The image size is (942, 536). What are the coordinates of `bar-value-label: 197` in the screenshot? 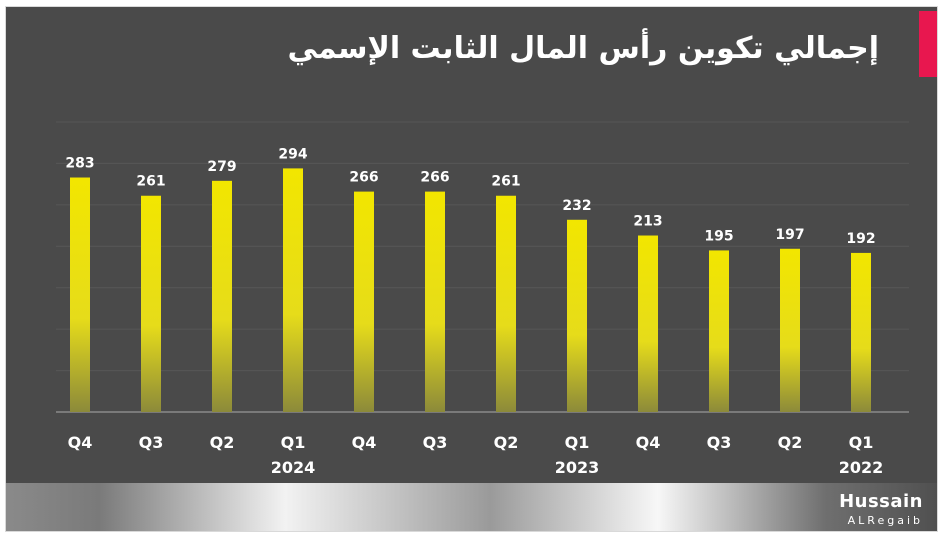 It's located at (789, 235).